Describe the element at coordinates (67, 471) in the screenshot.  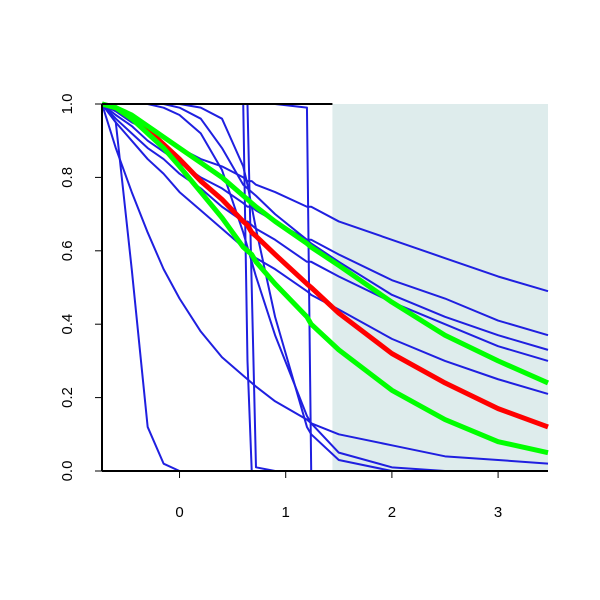
I see `y-tick-label: 0.0` at that location.